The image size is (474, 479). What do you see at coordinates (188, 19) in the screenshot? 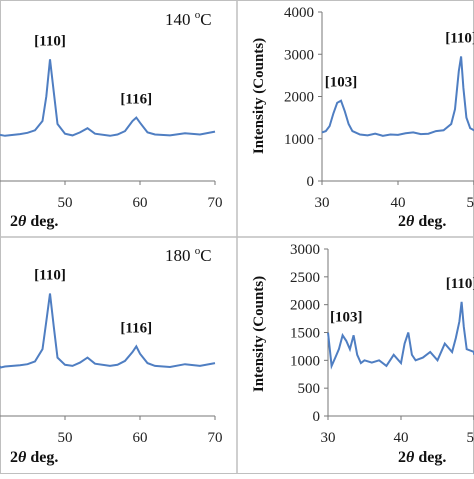
I see `temperature-label: 140 oC` at bounding box center [188, 19].